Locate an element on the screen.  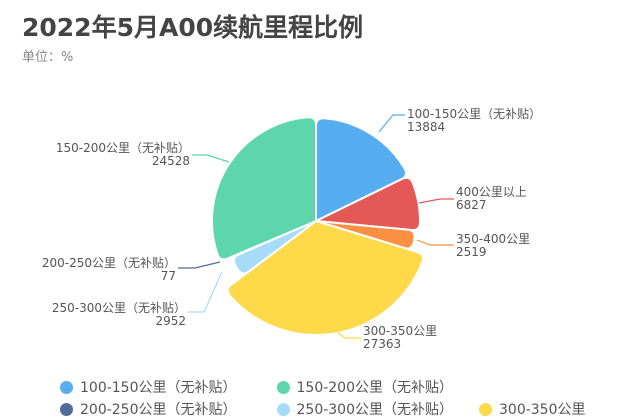
legend-item-100-150: 100-150公里（无补贴） is located at coordinates (148, 387).